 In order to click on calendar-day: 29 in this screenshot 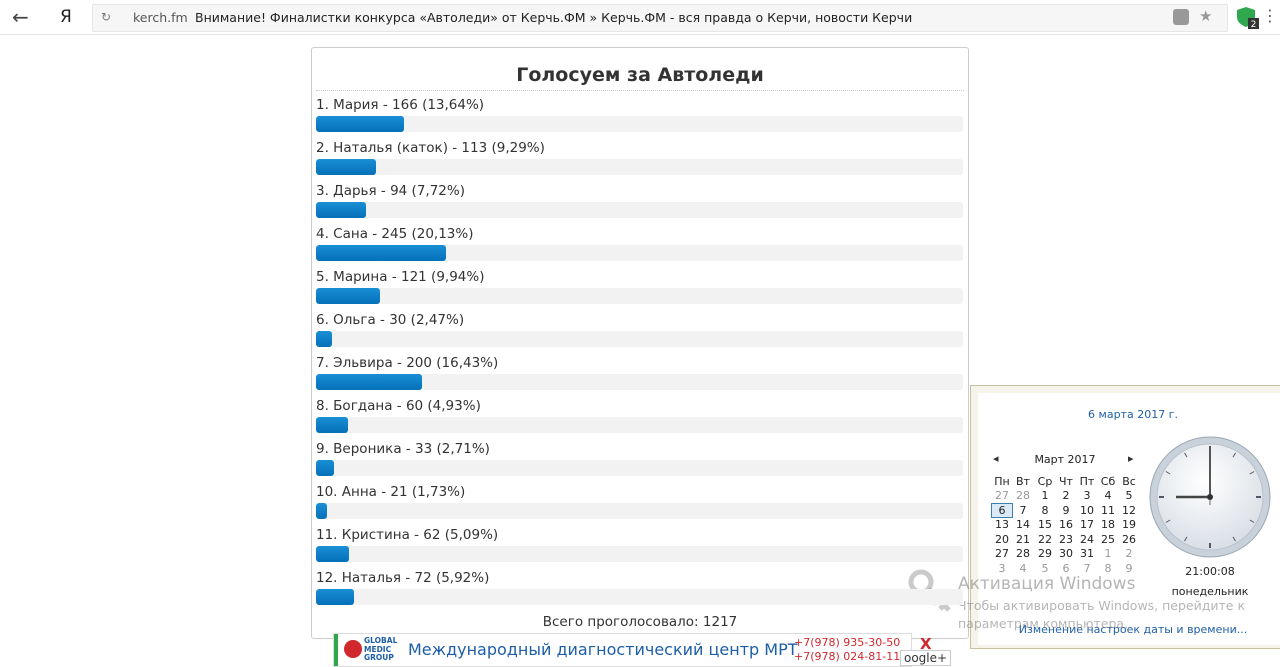, I will do `click(1045, 554)`.